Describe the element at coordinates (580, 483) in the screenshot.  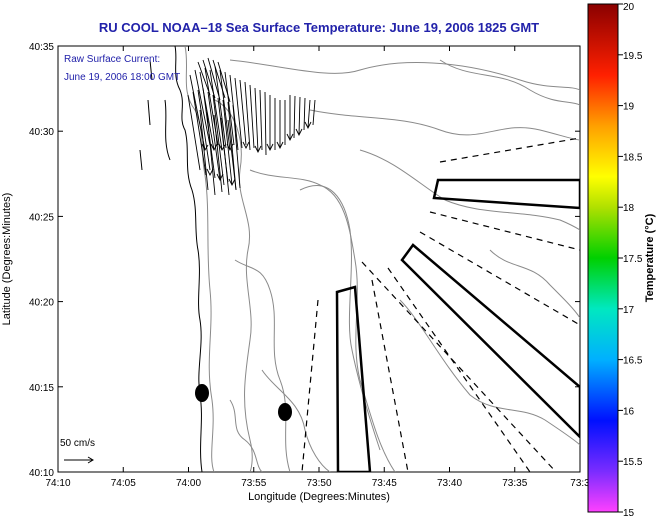
I see `x-tick-label: 73:3` at that location.